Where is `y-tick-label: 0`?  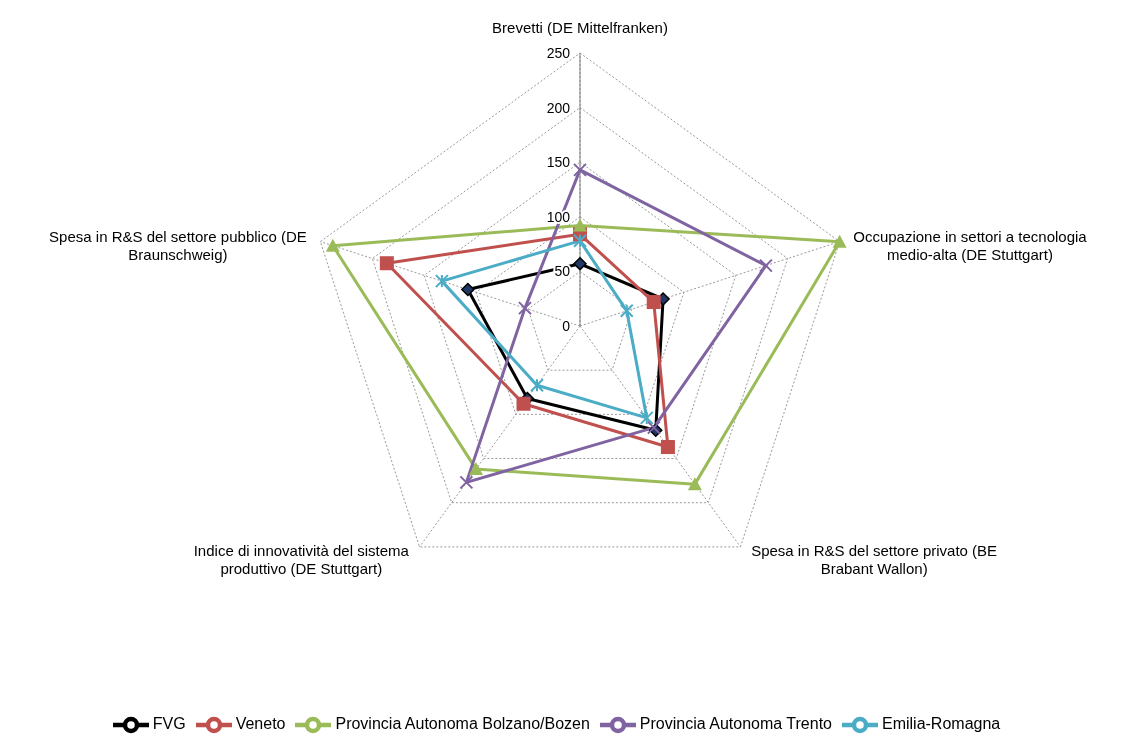
y-tick-label: 0 is located at coordinates (566, 326).